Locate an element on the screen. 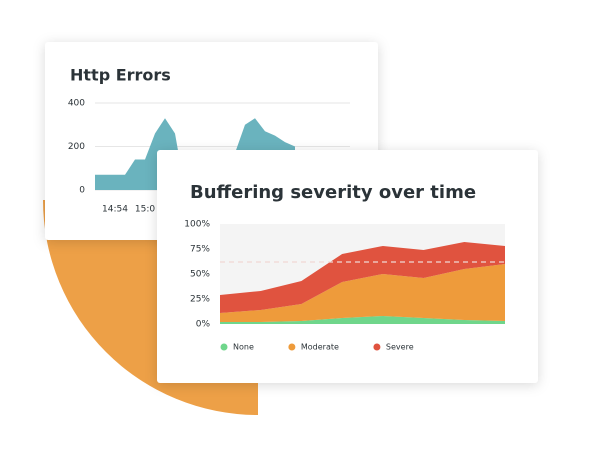  y-tick-label: 25% is located at coordinates (200, 300).